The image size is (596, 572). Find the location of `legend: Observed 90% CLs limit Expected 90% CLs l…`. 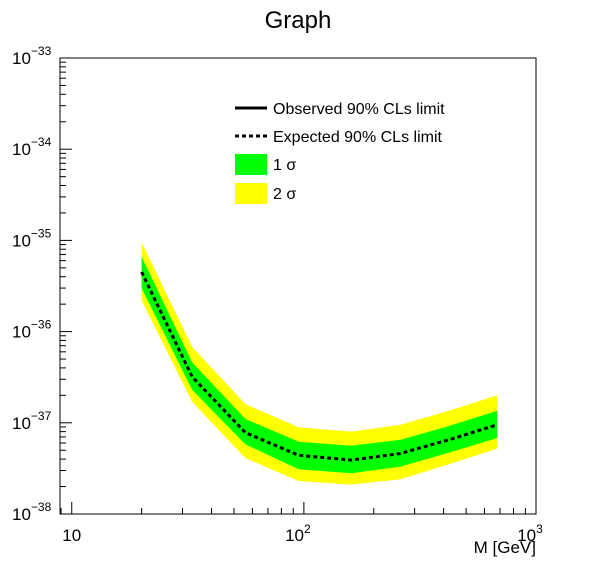

legend: Observed 90% CLs limit Expected 90% CLs l… is located at coordinates (340, 152).